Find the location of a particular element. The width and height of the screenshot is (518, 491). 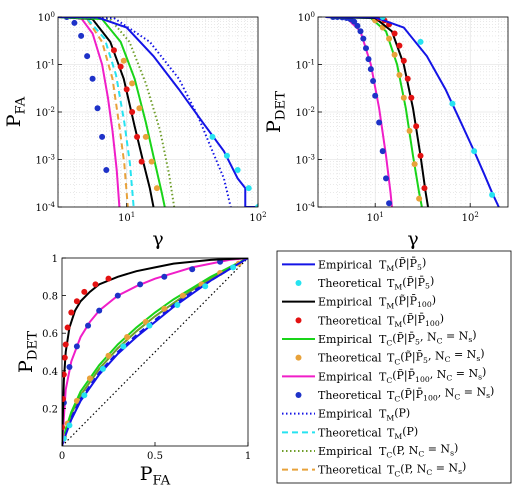

legend-item: Theoretical TM​(P̃|P̄100​) is located at coordinates (369, 320).